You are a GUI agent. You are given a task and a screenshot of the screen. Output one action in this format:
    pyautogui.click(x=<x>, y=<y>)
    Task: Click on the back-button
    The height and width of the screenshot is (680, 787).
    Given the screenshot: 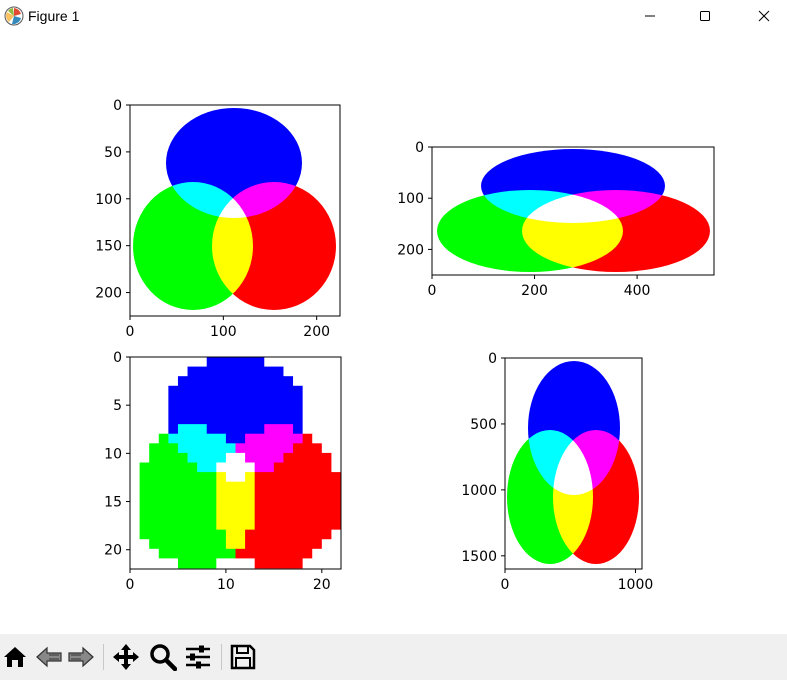 What is the action you would take?
    pyautogui.click(x=49, y=657)
    